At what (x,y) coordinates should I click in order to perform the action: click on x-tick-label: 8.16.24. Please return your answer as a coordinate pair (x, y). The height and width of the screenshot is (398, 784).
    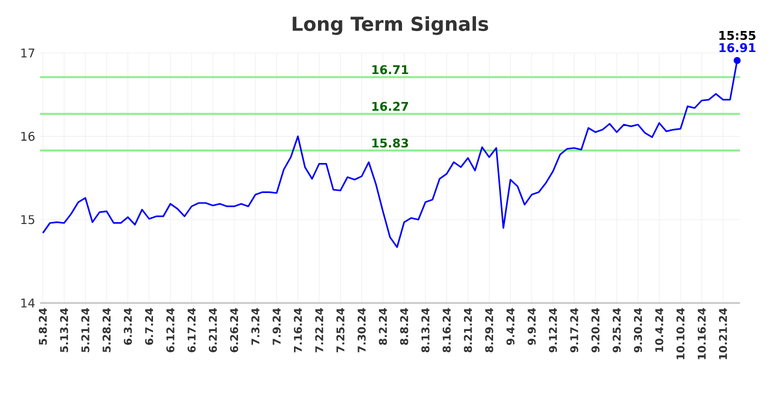
    Looking at the image, I should click on (446, 330).